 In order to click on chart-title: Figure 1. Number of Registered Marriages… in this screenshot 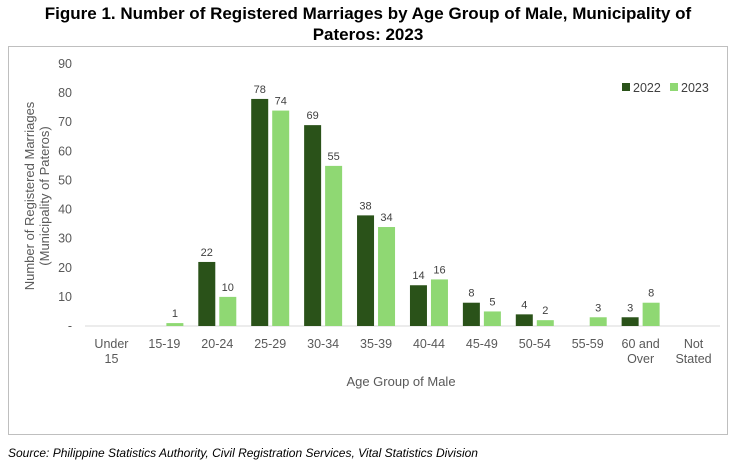, I will do `click(368, 24)`.